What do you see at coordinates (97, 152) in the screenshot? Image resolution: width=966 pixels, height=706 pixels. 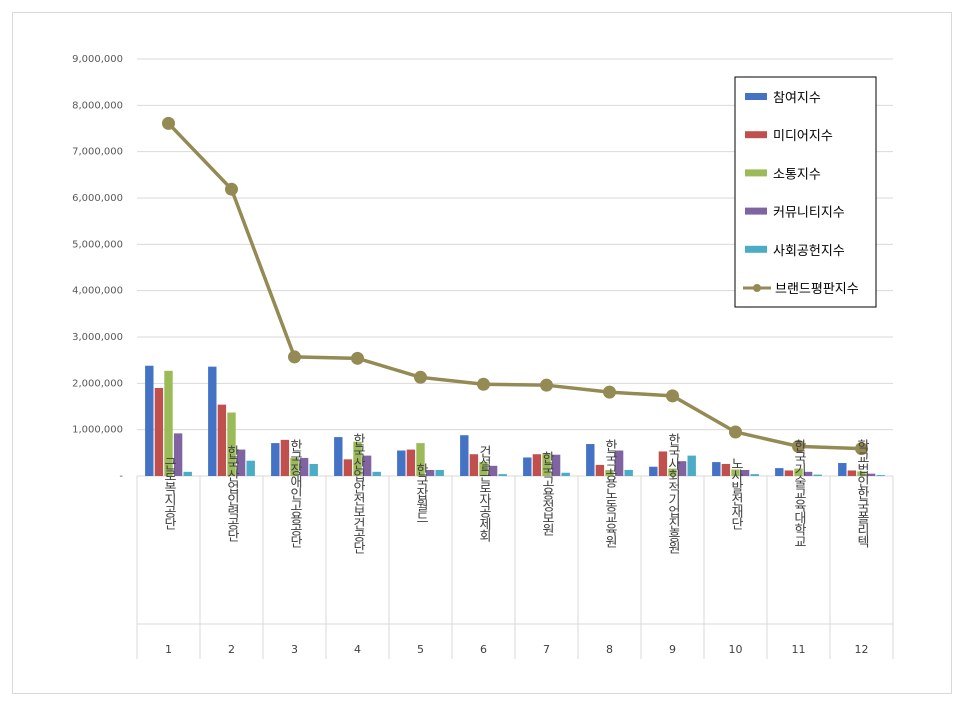 I see `y-tick-label: 7,000,000` at bounding box center [97, 152].